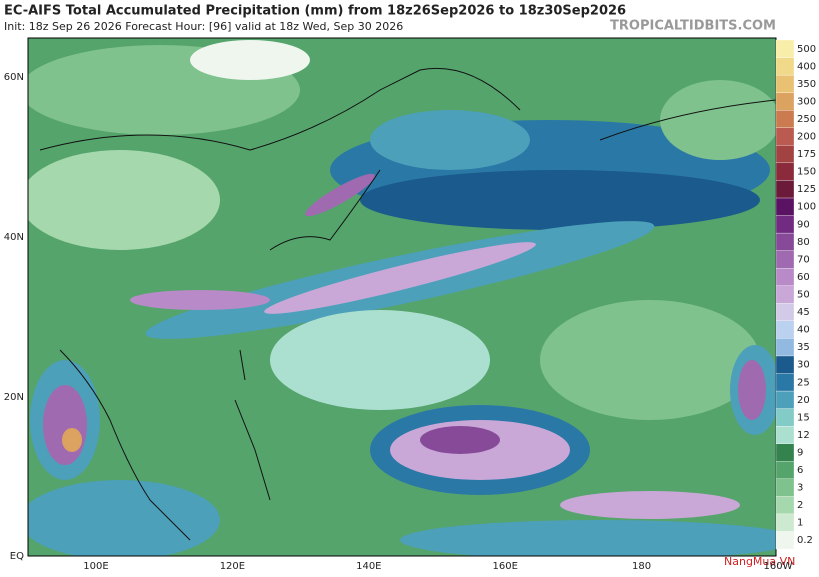 This screenshot has width=819, height=577. Describe the element at coordinates (803, 347) in the screenshot. I see `colorbar-label: 35` at that location.